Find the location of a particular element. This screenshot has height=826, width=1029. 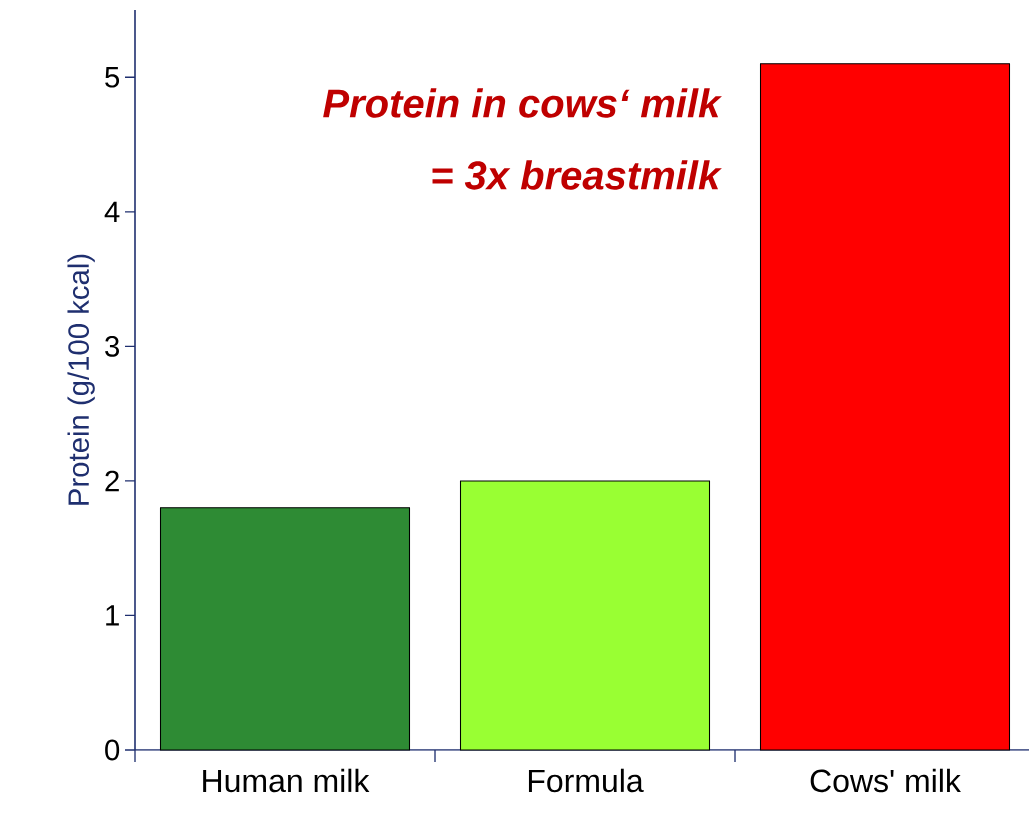

y-tick-label: 1 is located at coordinates (112, 615).